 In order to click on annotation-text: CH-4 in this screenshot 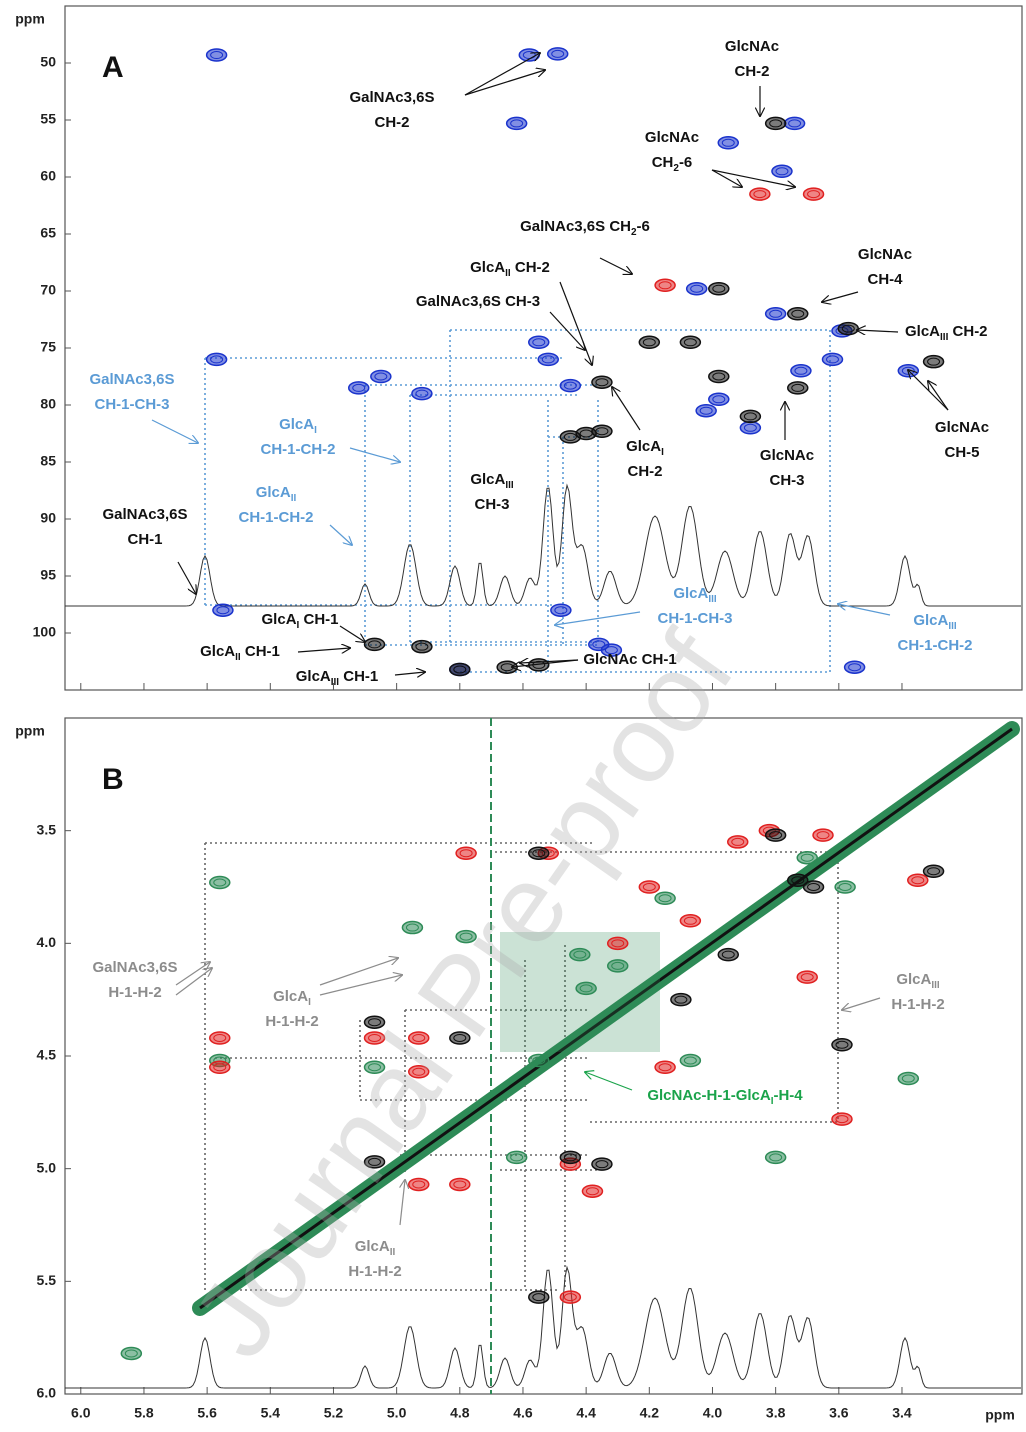, I will do `click(885, 279)`.